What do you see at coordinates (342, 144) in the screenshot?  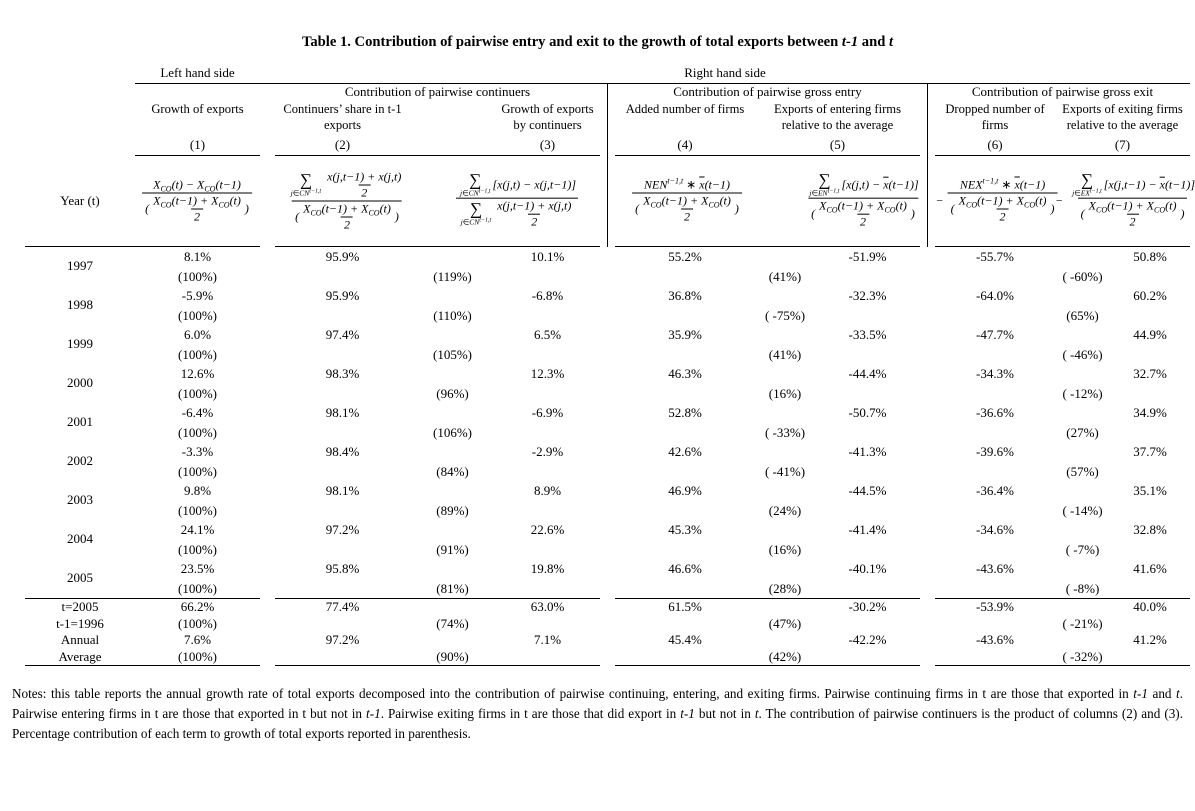 I see `col-num-2: (2)` at bounding box center [342, 144].